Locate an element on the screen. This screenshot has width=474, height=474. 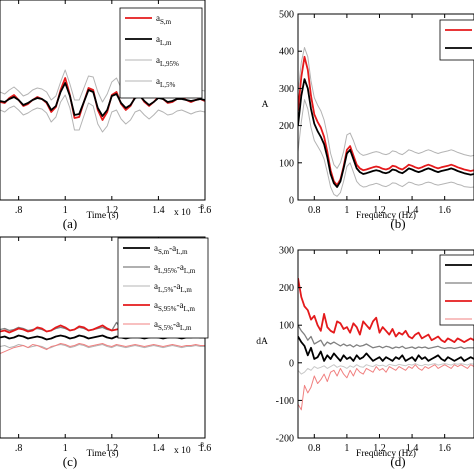
legend-label: aL,m is located at coordinates (164, 40).